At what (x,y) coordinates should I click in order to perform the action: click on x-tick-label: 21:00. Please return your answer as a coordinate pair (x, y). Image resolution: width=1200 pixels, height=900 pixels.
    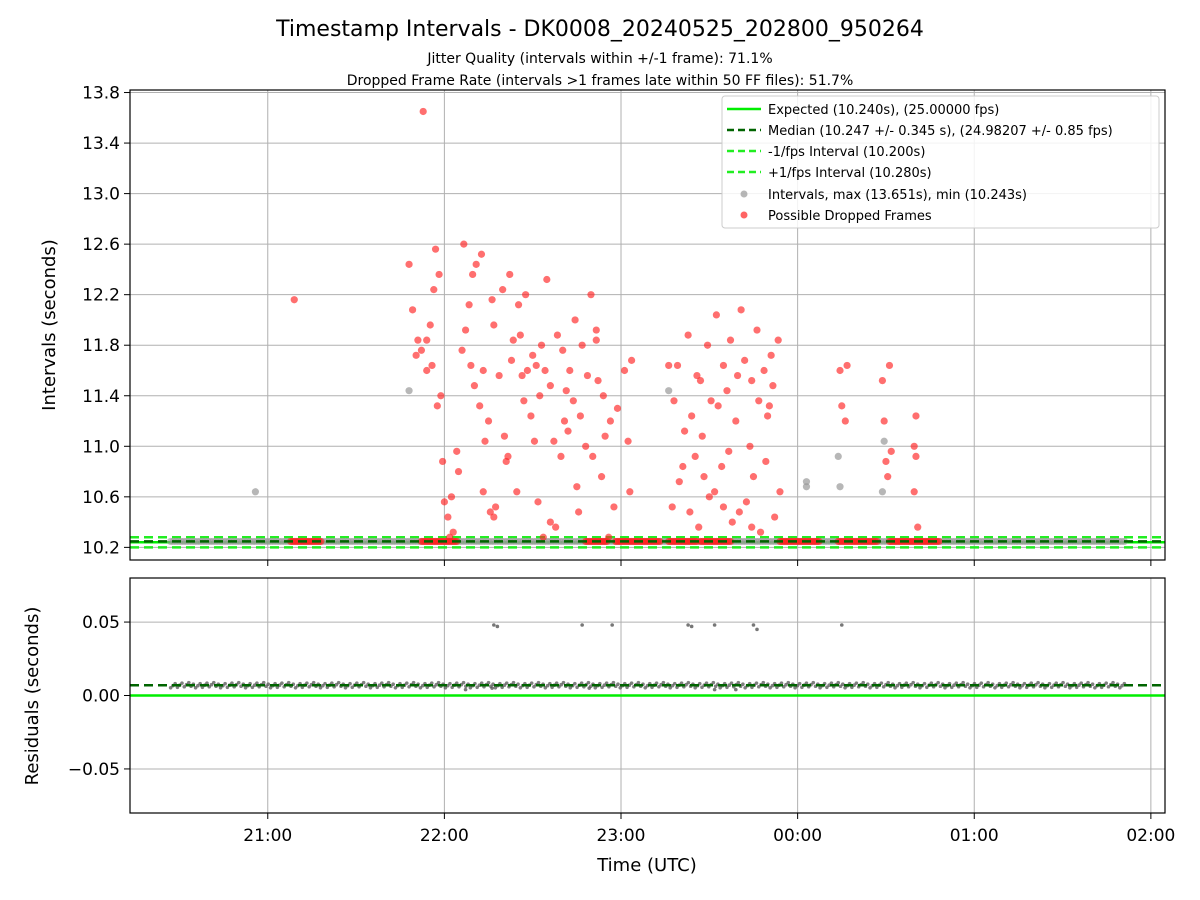
    Looking at the image, I should click on (267, 836).